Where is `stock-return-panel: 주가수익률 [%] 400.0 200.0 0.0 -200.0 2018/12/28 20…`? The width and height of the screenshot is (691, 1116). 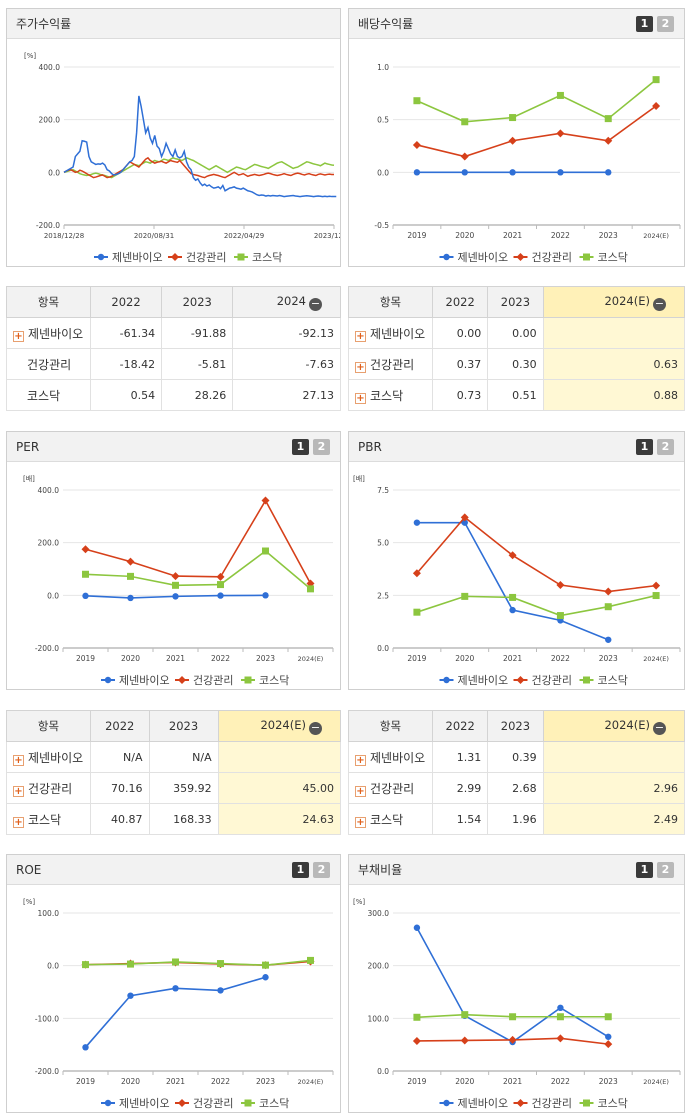 stock-return-panel: 주가수익률 [%] 400.0 200.0 0.0 -200.0 2018/12/28 20… is located at coordinates (180, 137).